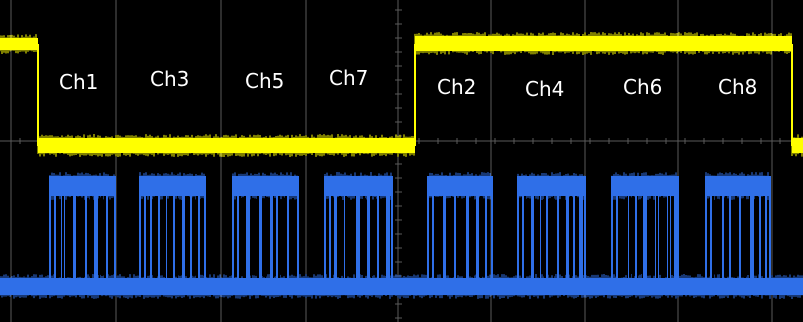  Describe the element at coordinates (738, 87) in the screenshot. I see `channel-label-ch8: Ch8` at that location.